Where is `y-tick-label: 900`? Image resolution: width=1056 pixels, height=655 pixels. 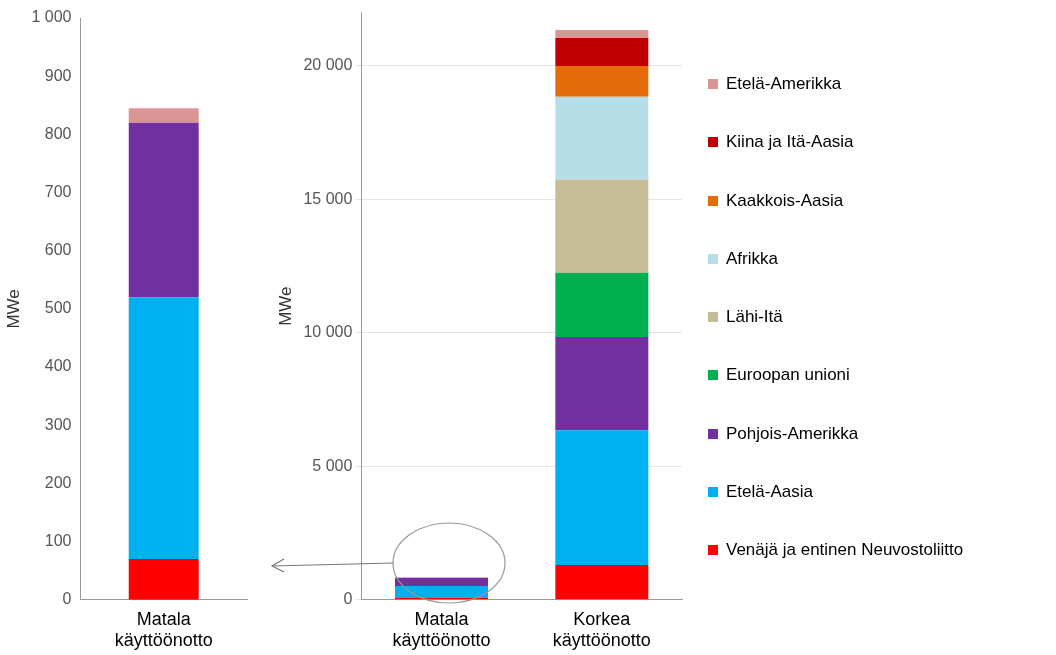 y-tick-label: 900 is located at coordinates (58, 75).